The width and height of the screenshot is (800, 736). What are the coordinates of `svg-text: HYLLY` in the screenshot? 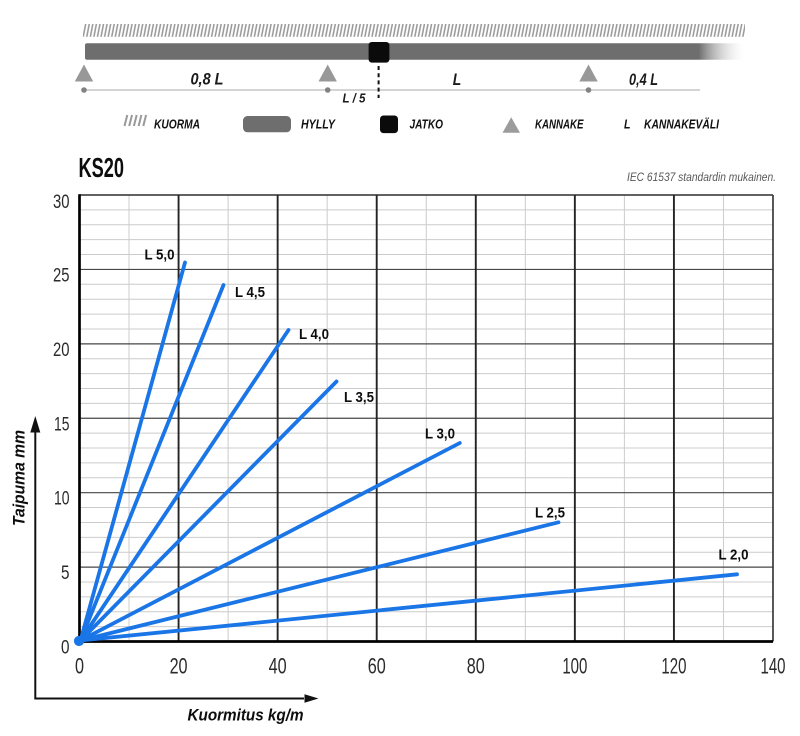 It's located at (318, 125).